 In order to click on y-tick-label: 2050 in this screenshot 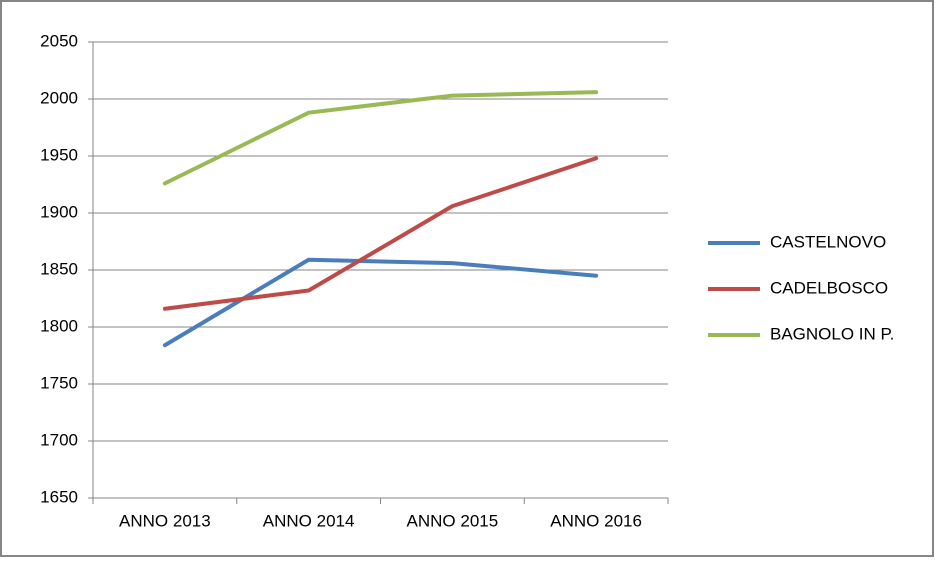, I will do `click(59, 40)`.